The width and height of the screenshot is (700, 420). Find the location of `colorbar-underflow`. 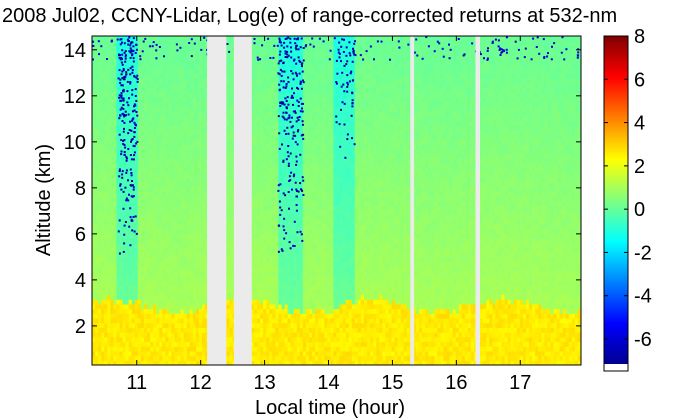

colorbar-underflow is located at coordinates (616, 367).